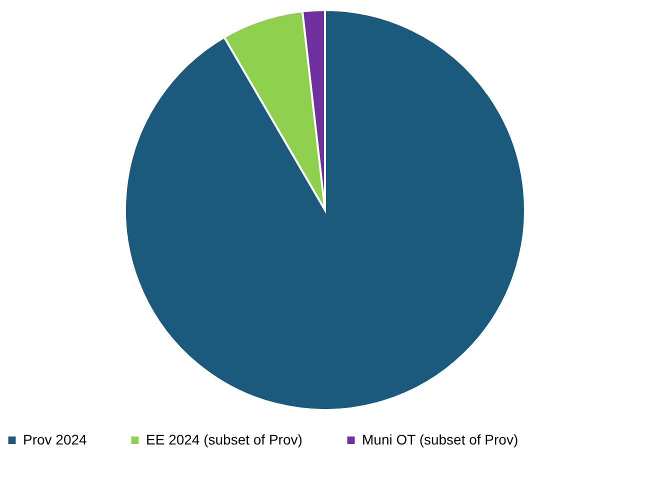  What do you see at coordinates (440, 439) in the screenshot?
I see `legend-label: Muni OT (subset of Prov)` at bounding box center [440, 439].